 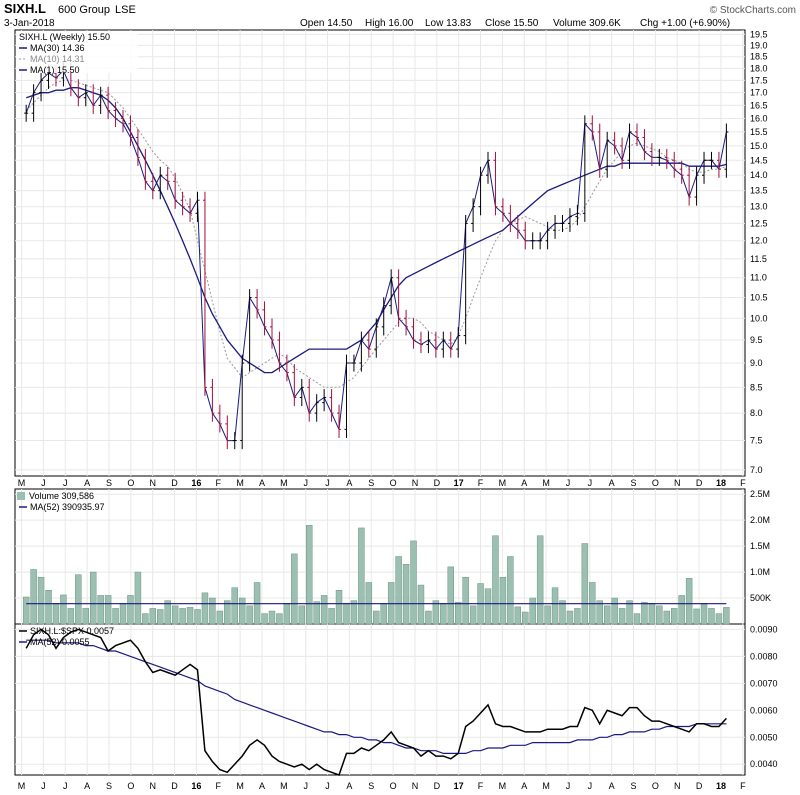 What do you see at coordinates (760, 546) in the screenshot?
I see `volume-tick-label: 1.5M` at bounding box center [760, 546].